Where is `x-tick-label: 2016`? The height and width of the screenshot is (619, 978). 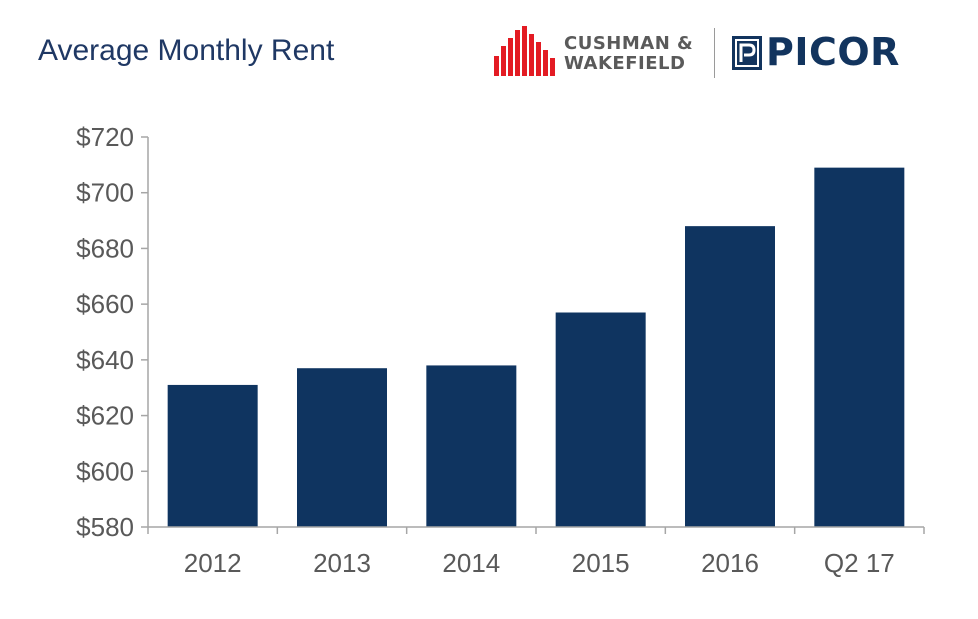 x-tick-label: 2016 is located at coordinates (730, 563).